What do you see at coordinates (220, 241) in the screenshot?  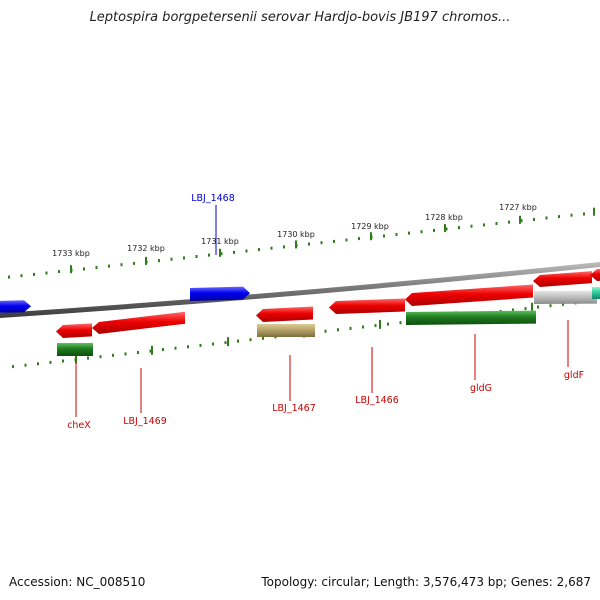 I see `scale-label: 1731 kbp` at bounding box center [220, 241].